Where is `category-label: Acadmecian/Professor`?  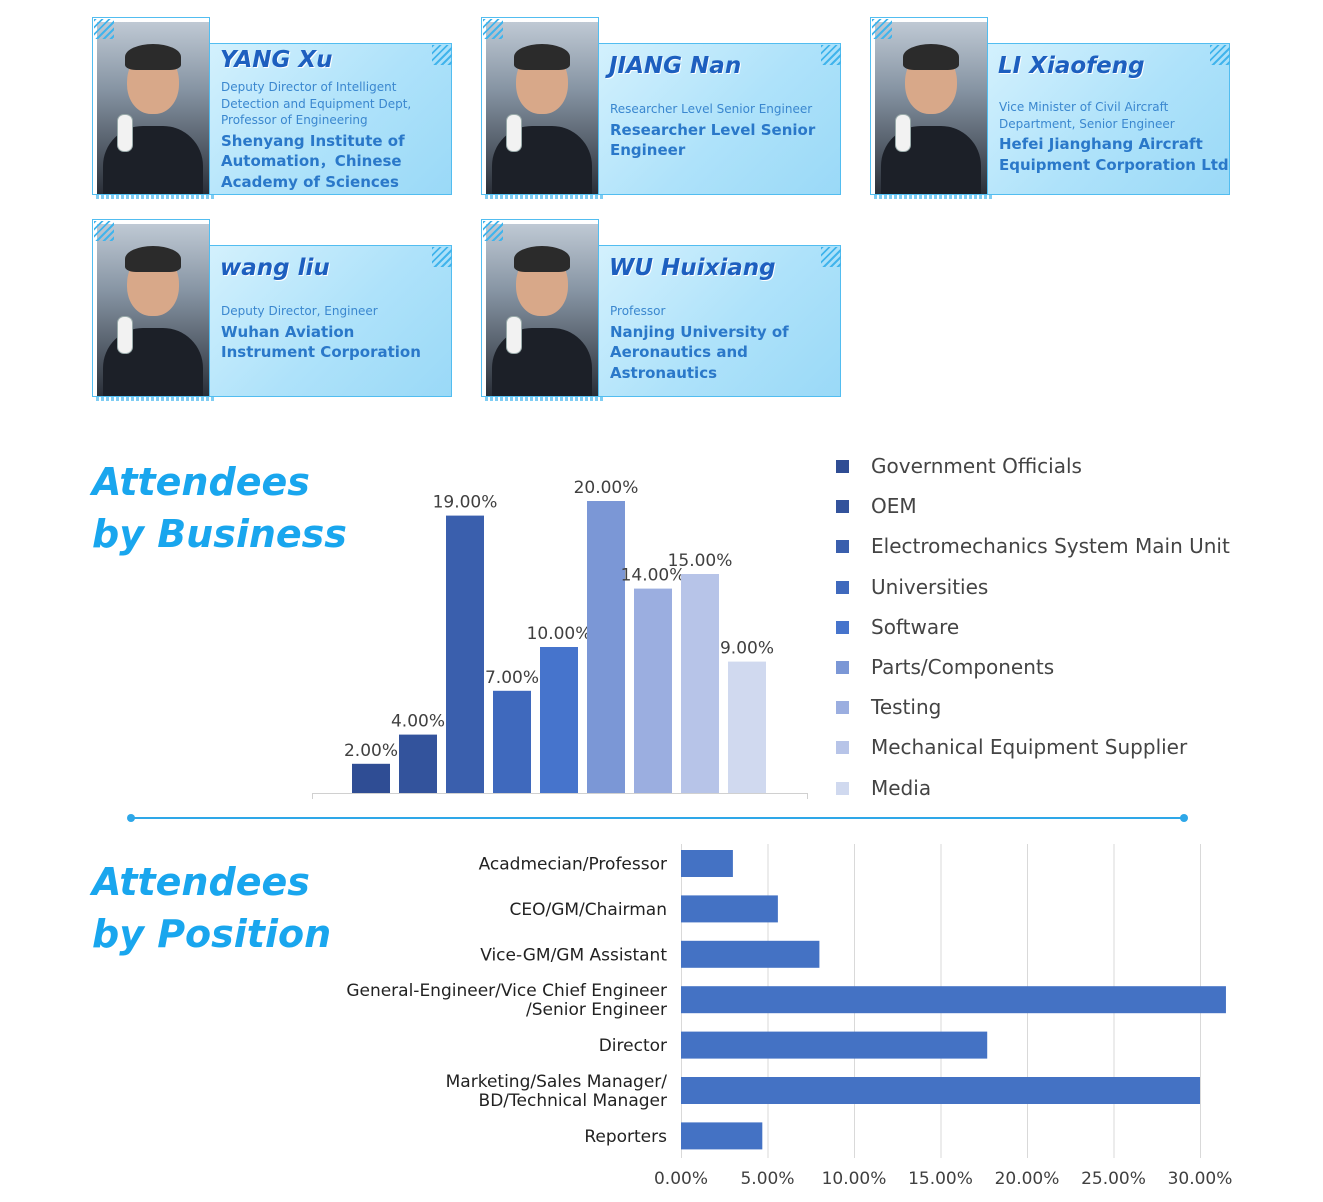 category-label: Acadmecian/Professor is located at coordinates (573, 865).